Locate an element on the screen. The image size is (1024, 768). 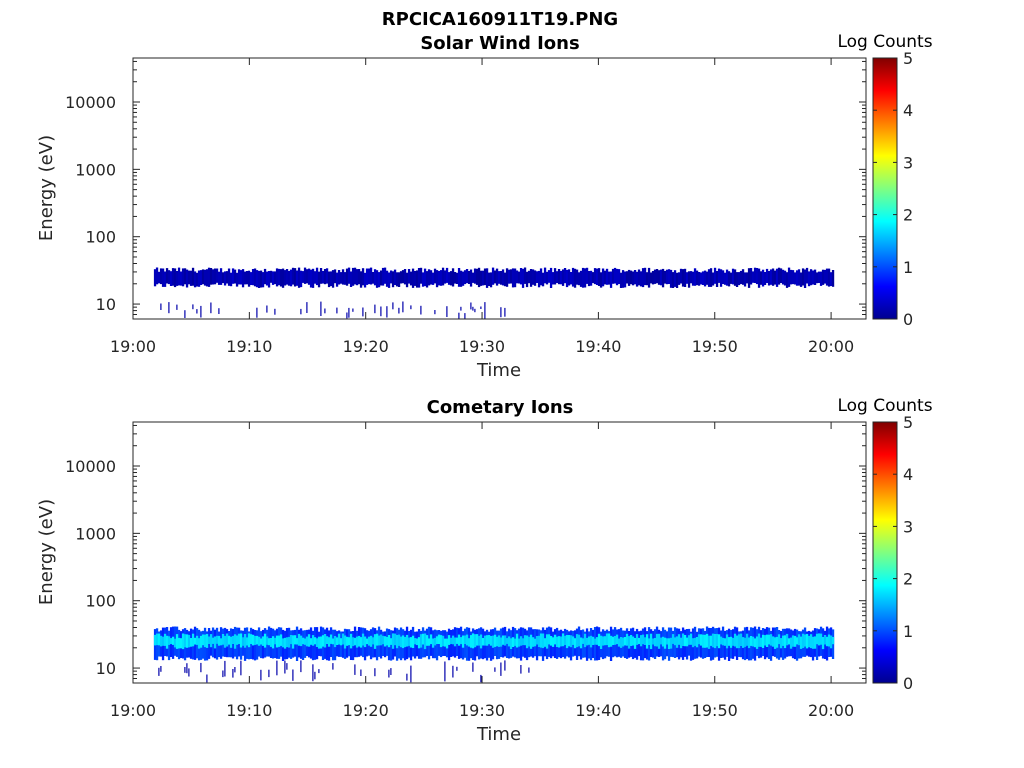
colorbar is located at coordinates (885, 552).